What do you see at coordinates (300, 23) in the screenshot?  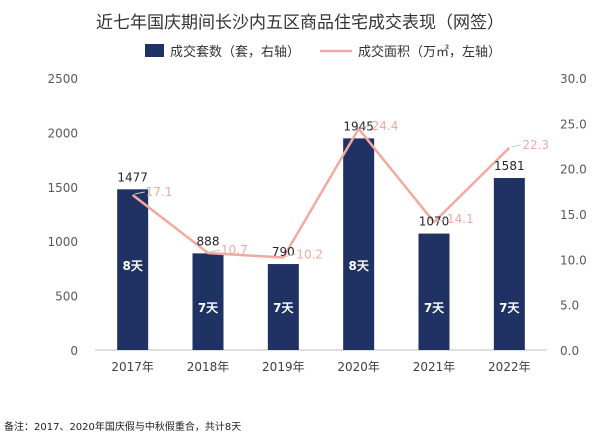 I see `chart-title: 近七年国庆期间长沙内五区商品住宅成交表现（网签）` at bounding box center [300, 23].